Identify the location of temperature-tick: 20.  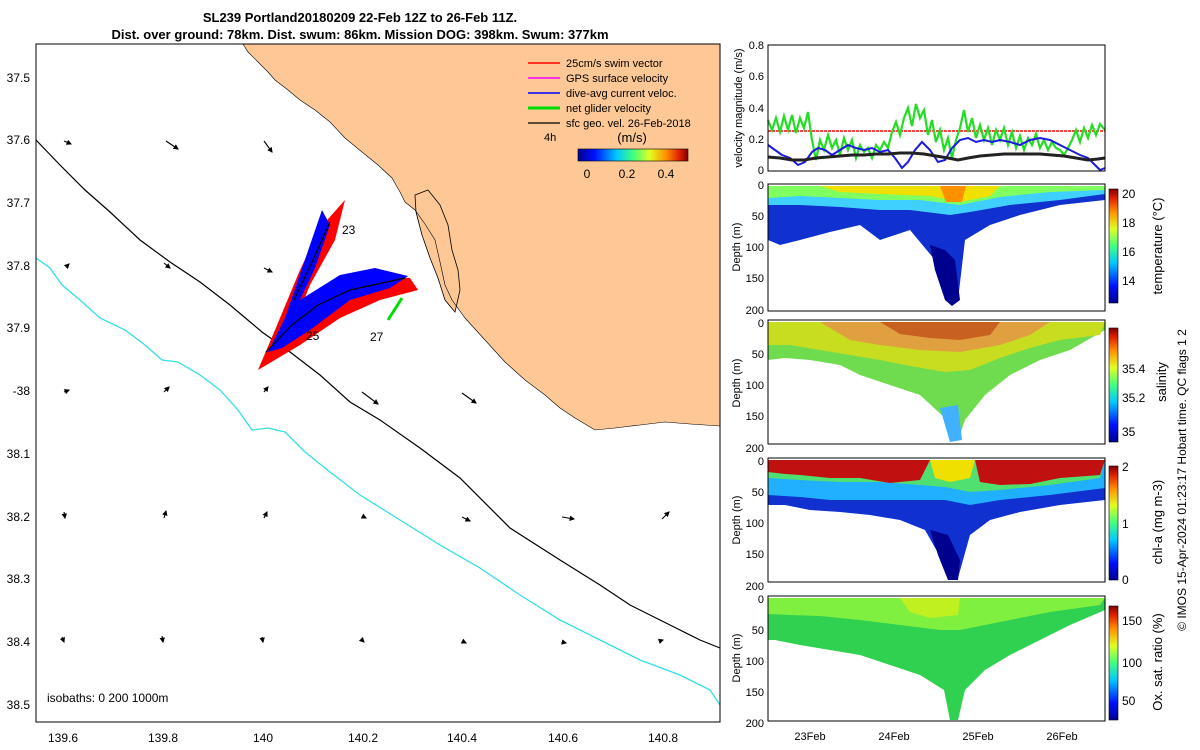
(1129, 194).